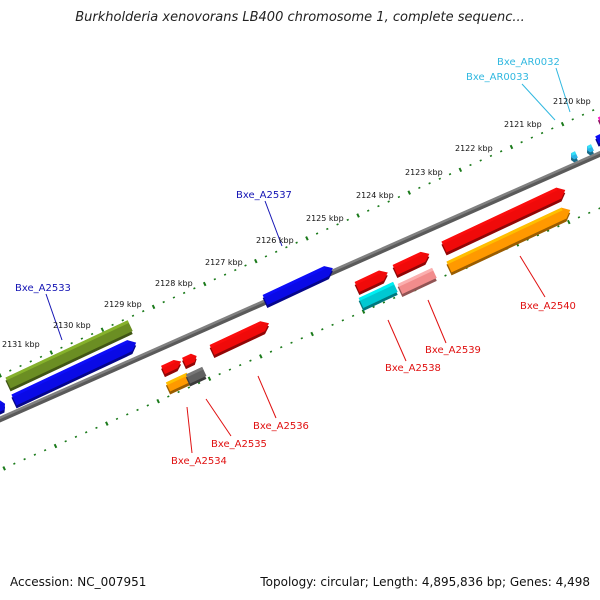 The height and width of the screenshot is (600, 600). I want to click on gene-label-bxe-a2538: Bxe_A2538, so click(413, 368).